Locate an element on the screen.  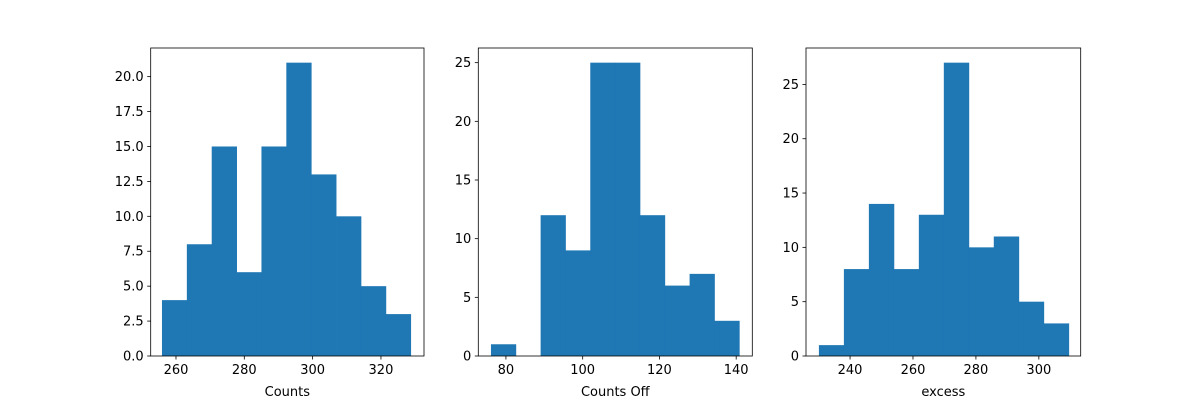
x-tick-label: 240 is located at coordinates (850, 370).